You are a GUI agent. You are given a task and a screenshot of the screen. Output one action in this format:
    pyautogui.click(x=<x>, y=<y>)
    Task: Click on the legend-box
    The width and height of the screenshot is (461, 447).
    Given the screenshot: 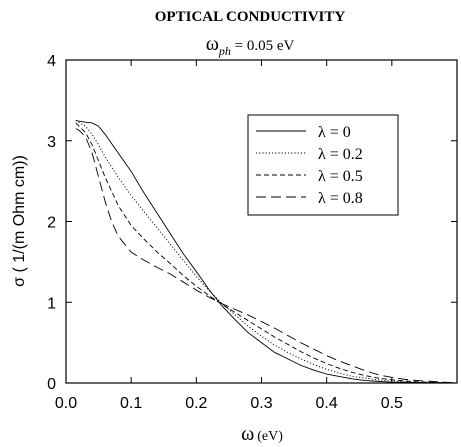 What is the action you would take?
    pyautogui.click(x=323, y=165)
    